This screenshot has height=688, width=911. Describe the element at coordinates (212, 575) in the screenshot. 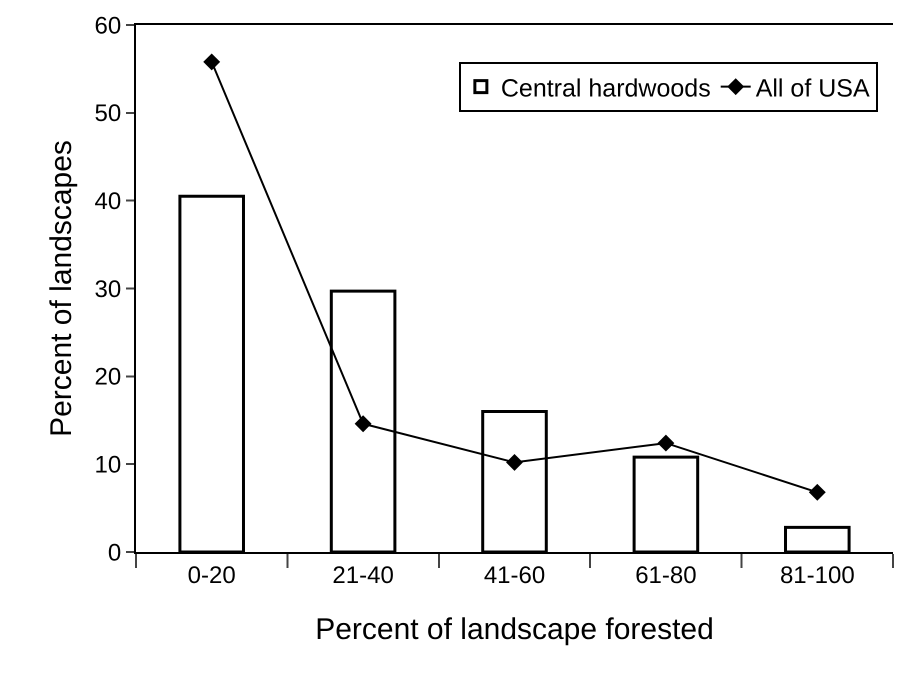

I see `x-tick-label: 0-20` at that location.